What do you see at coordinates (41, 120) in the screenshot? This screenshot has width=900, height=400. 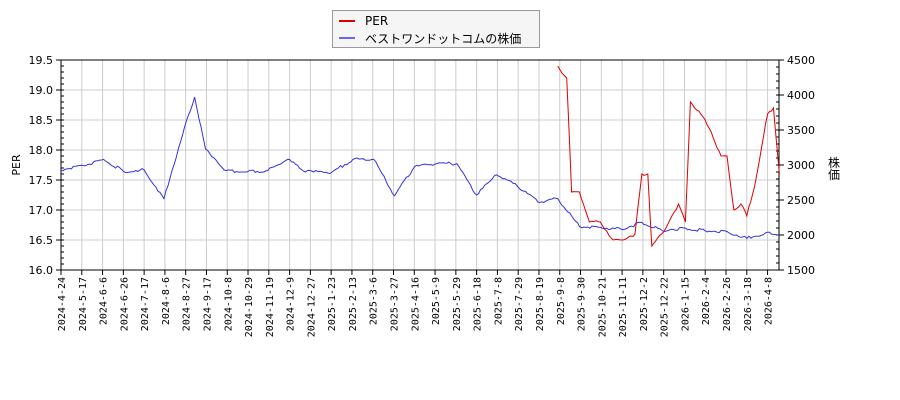 I see `svg-text: 18.5` at bounding box center [41, 120].